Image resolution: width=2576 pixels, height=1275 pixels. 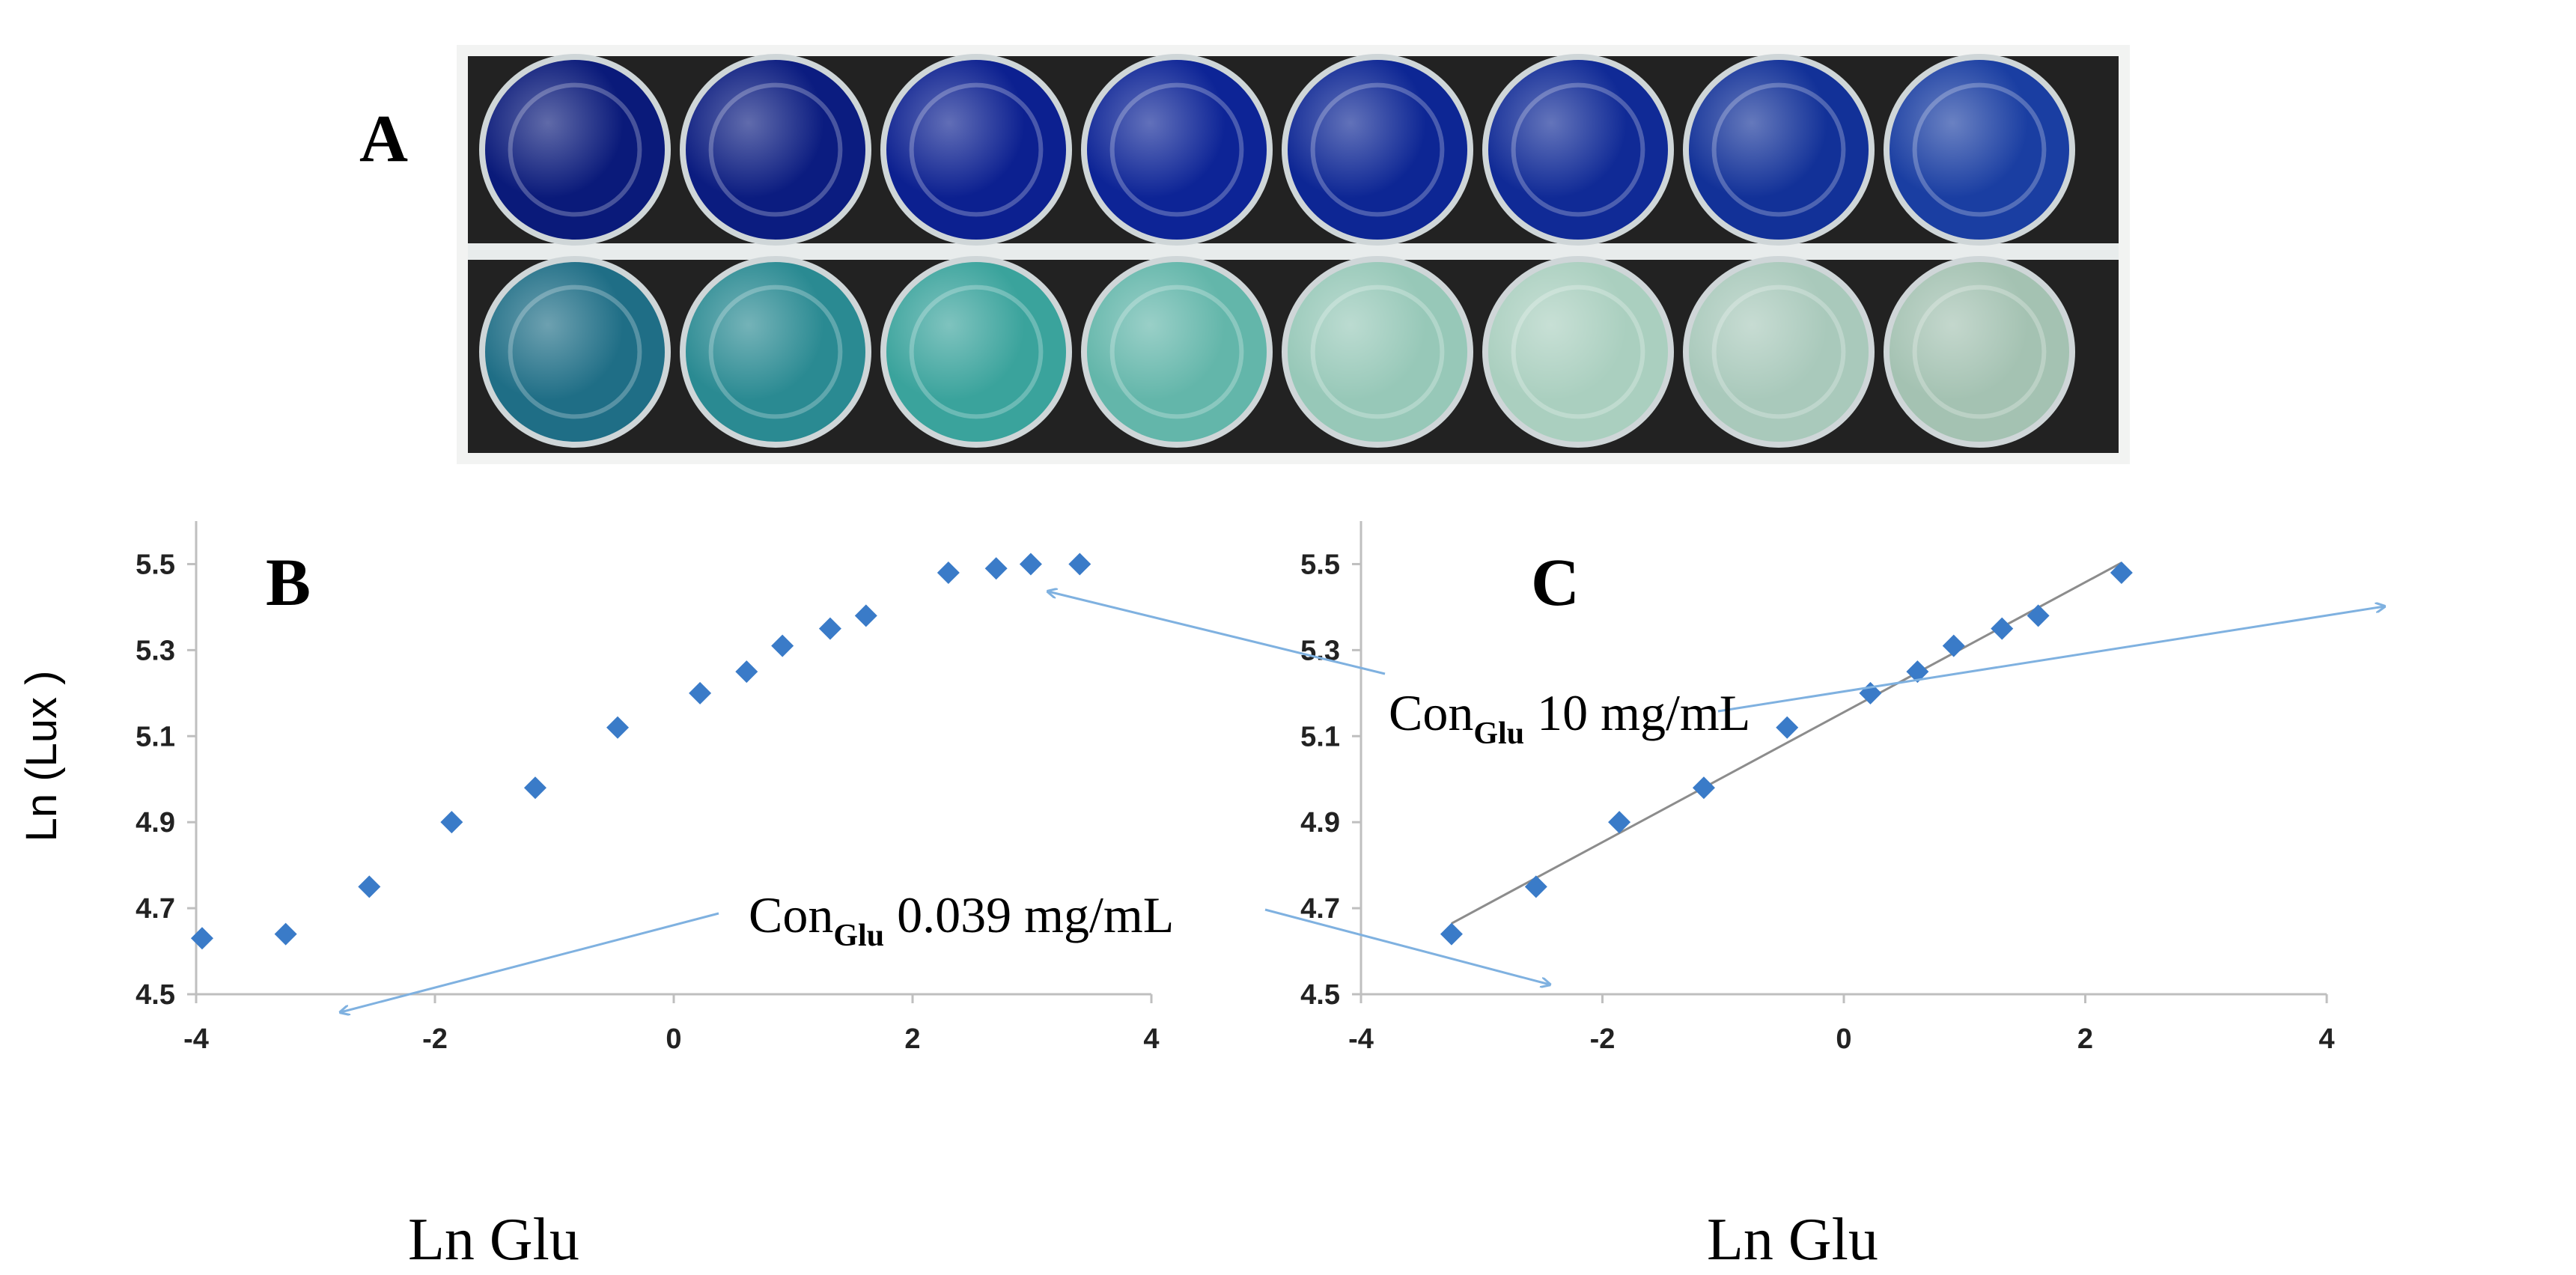 I want to click on arrow-low-to-c, so click(x=1407, y=946).